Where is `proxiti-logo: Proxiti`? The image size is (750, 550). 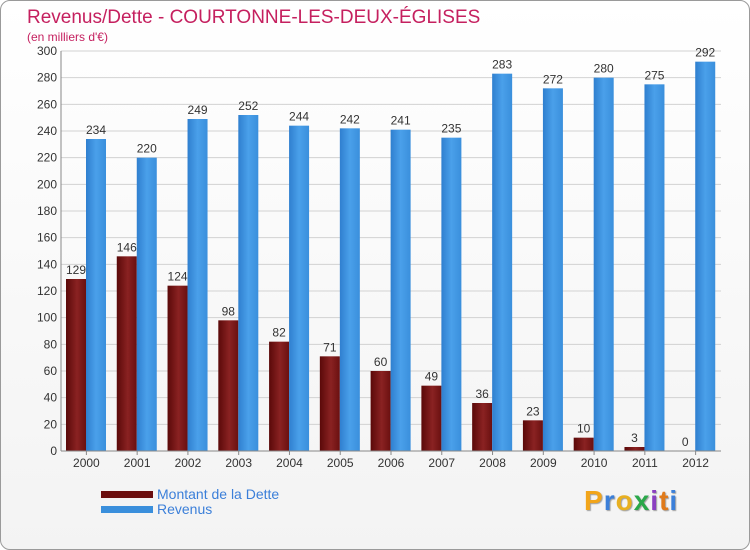
proxiti-logo: Proxiti is located at coordinates (631, 500).